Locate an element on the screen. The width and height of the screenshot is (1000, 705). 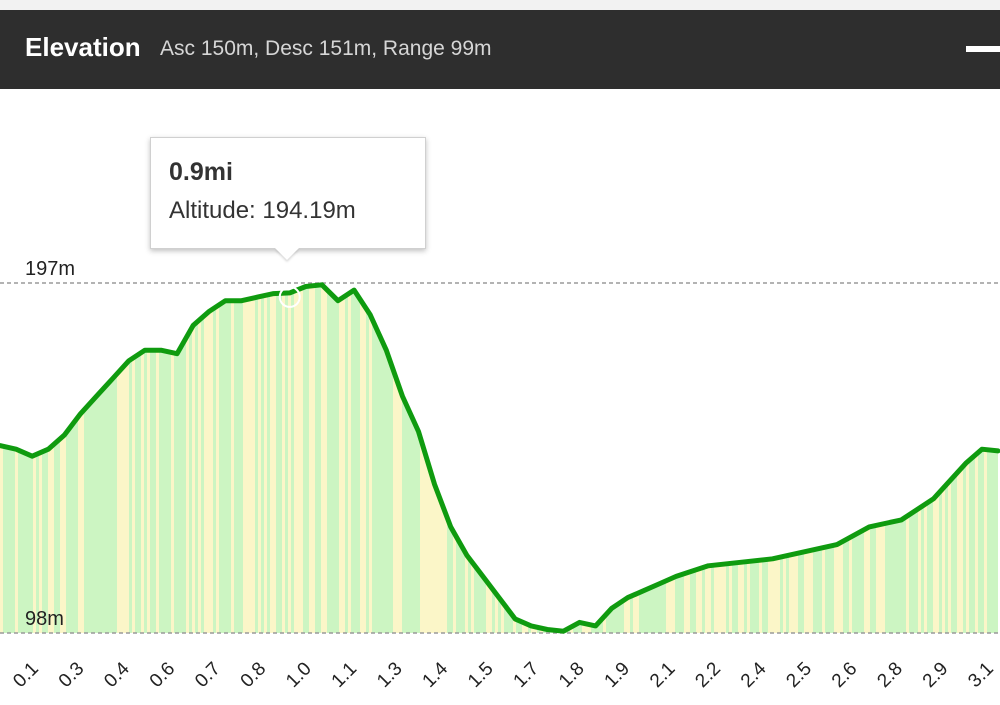
x-tick-label: 2.1 is located at coordinates (663, 675).